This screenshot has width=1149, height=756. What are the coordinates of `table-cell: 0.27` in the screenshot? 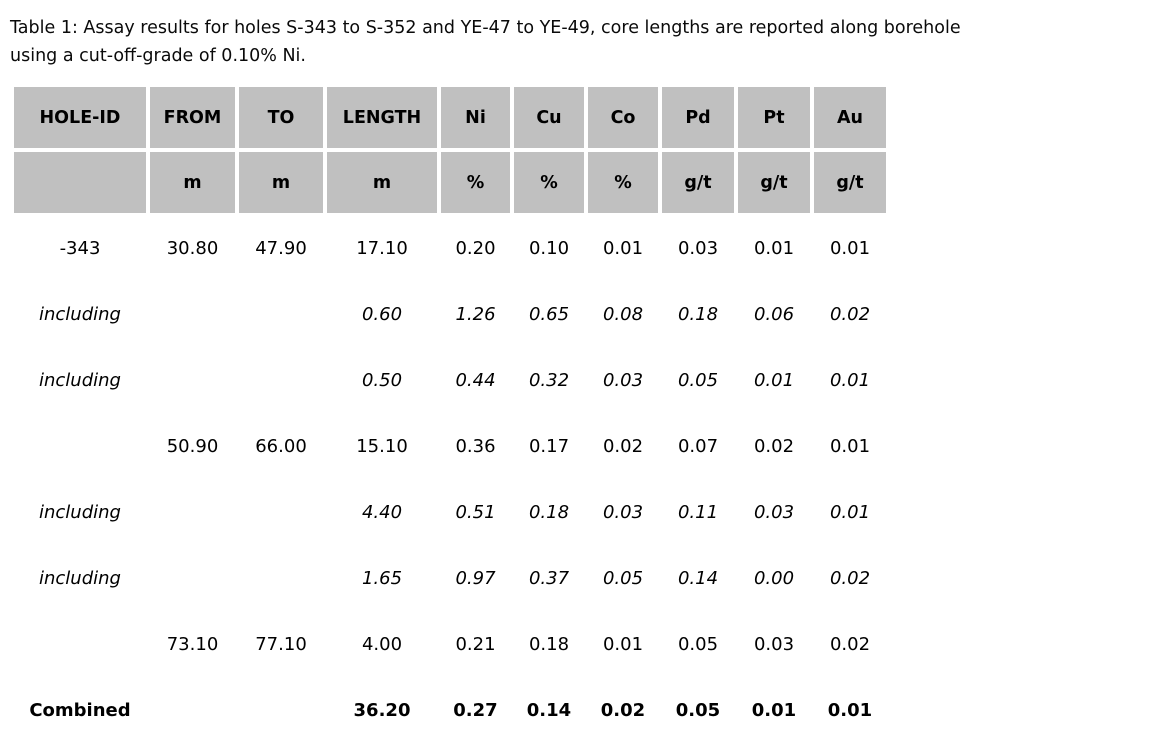 It's located at (475, 710).